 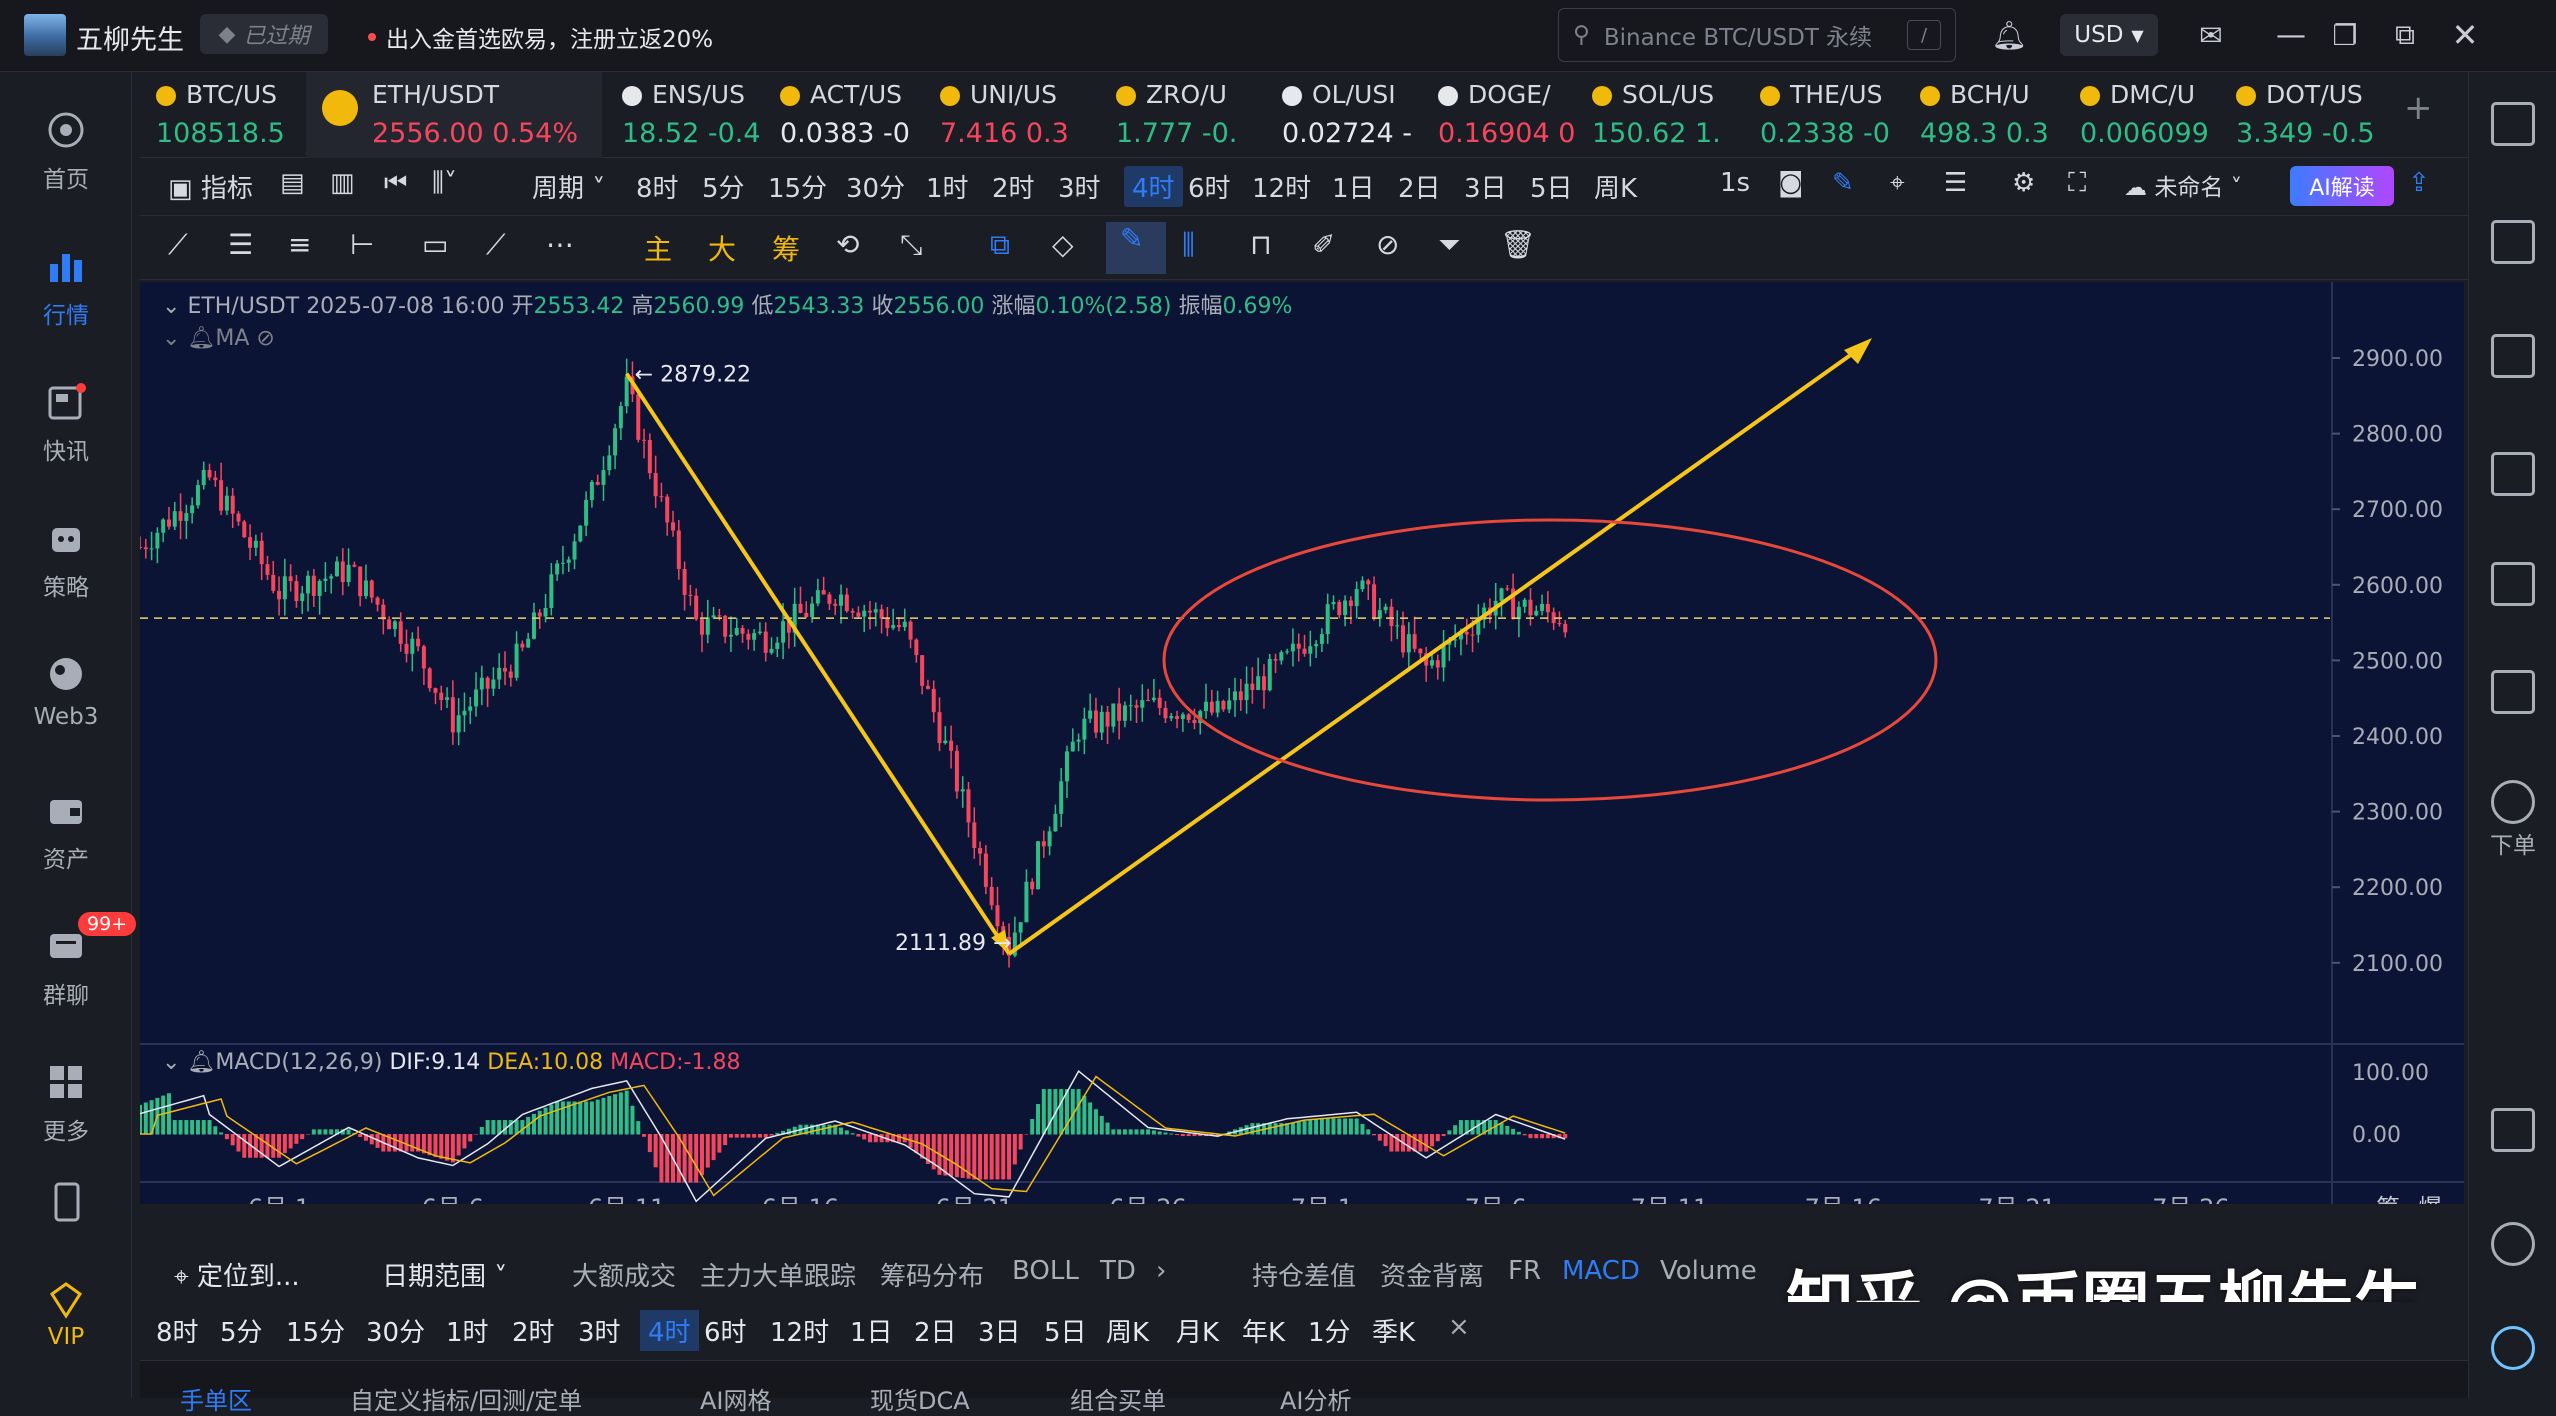 What do you see at coordinates (2513, 1348) in the screenshot?
I see `assistant-icon` at bounding box center [2513, 1348].